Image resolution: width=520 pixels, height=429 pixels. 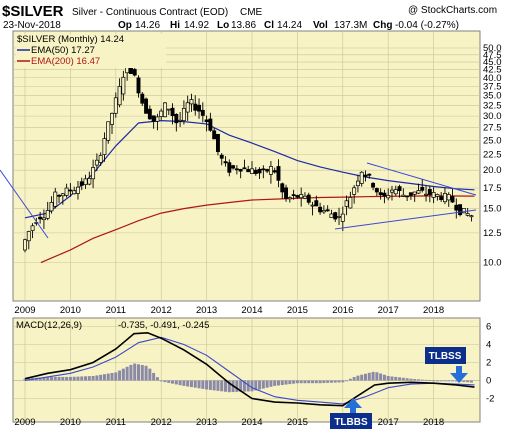 I want to click on trendline-upper, so click(x=421, y=179).